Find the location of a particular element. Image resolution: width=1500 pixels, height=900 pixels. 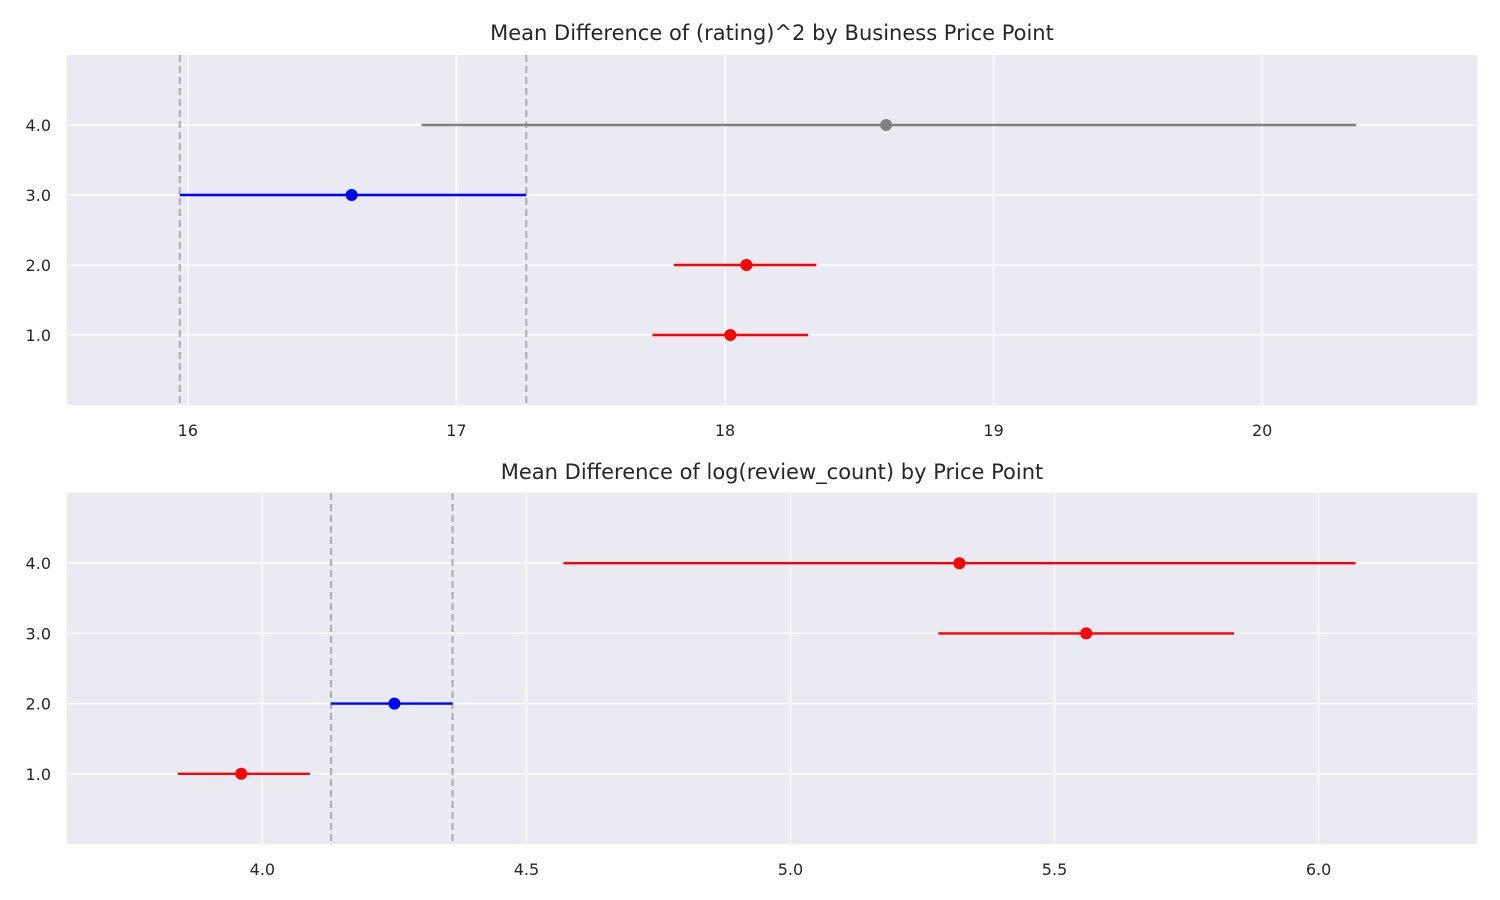

x-tick-label: 5.5 is located at coordinates (1054, 869).